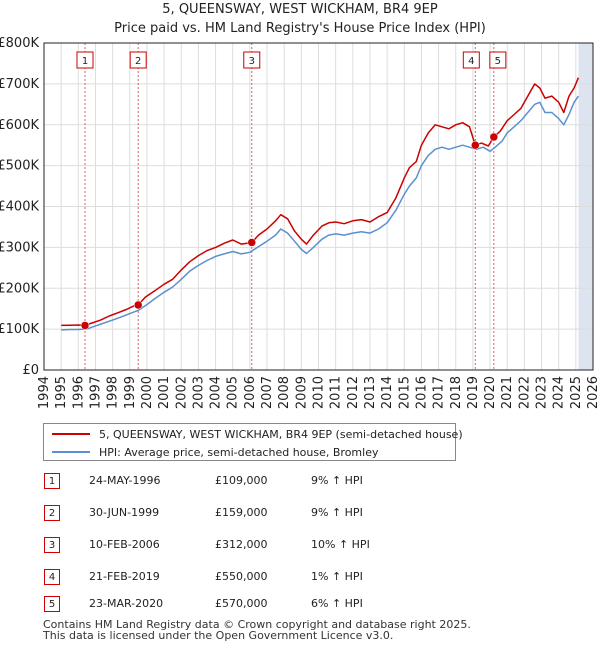 This screenshot has width=600, height=650. What do you see at coordinates (198, 392) in the screenshot?
I see `x-tick-label: 2003` at bounding box center [198, 392].